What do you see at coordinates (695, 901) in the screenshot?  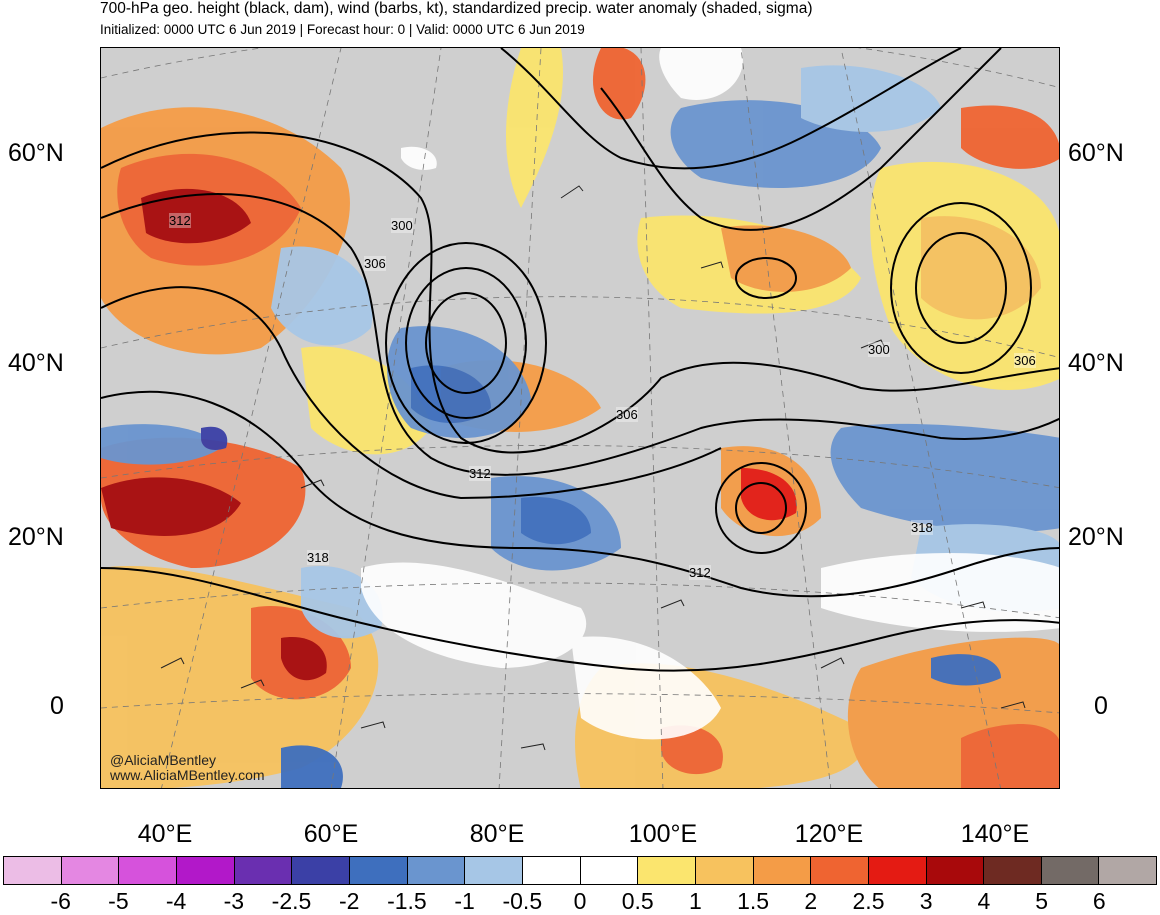 I see `colorbar-tick-label: 1` at bounding box center [695, 901].